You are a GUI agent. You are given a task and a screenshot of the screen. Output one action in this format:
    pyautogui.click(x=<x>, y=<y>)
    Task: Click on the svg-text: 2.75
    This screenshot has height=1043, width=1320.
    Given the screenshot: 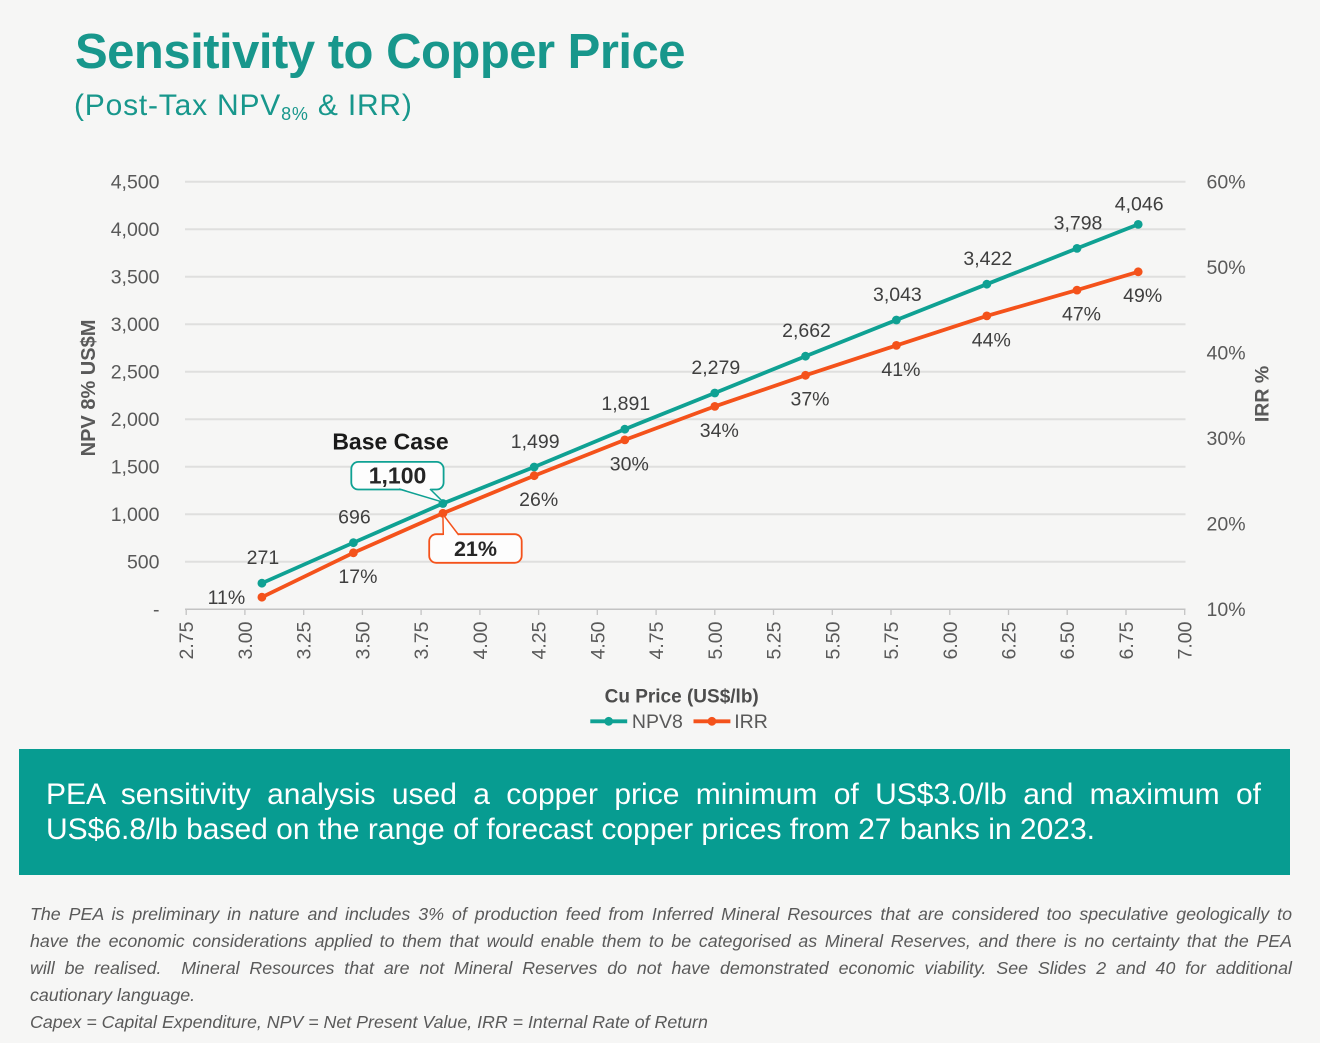 What is the action you would take?
    pyautogui.click(x=187, y=640)
    